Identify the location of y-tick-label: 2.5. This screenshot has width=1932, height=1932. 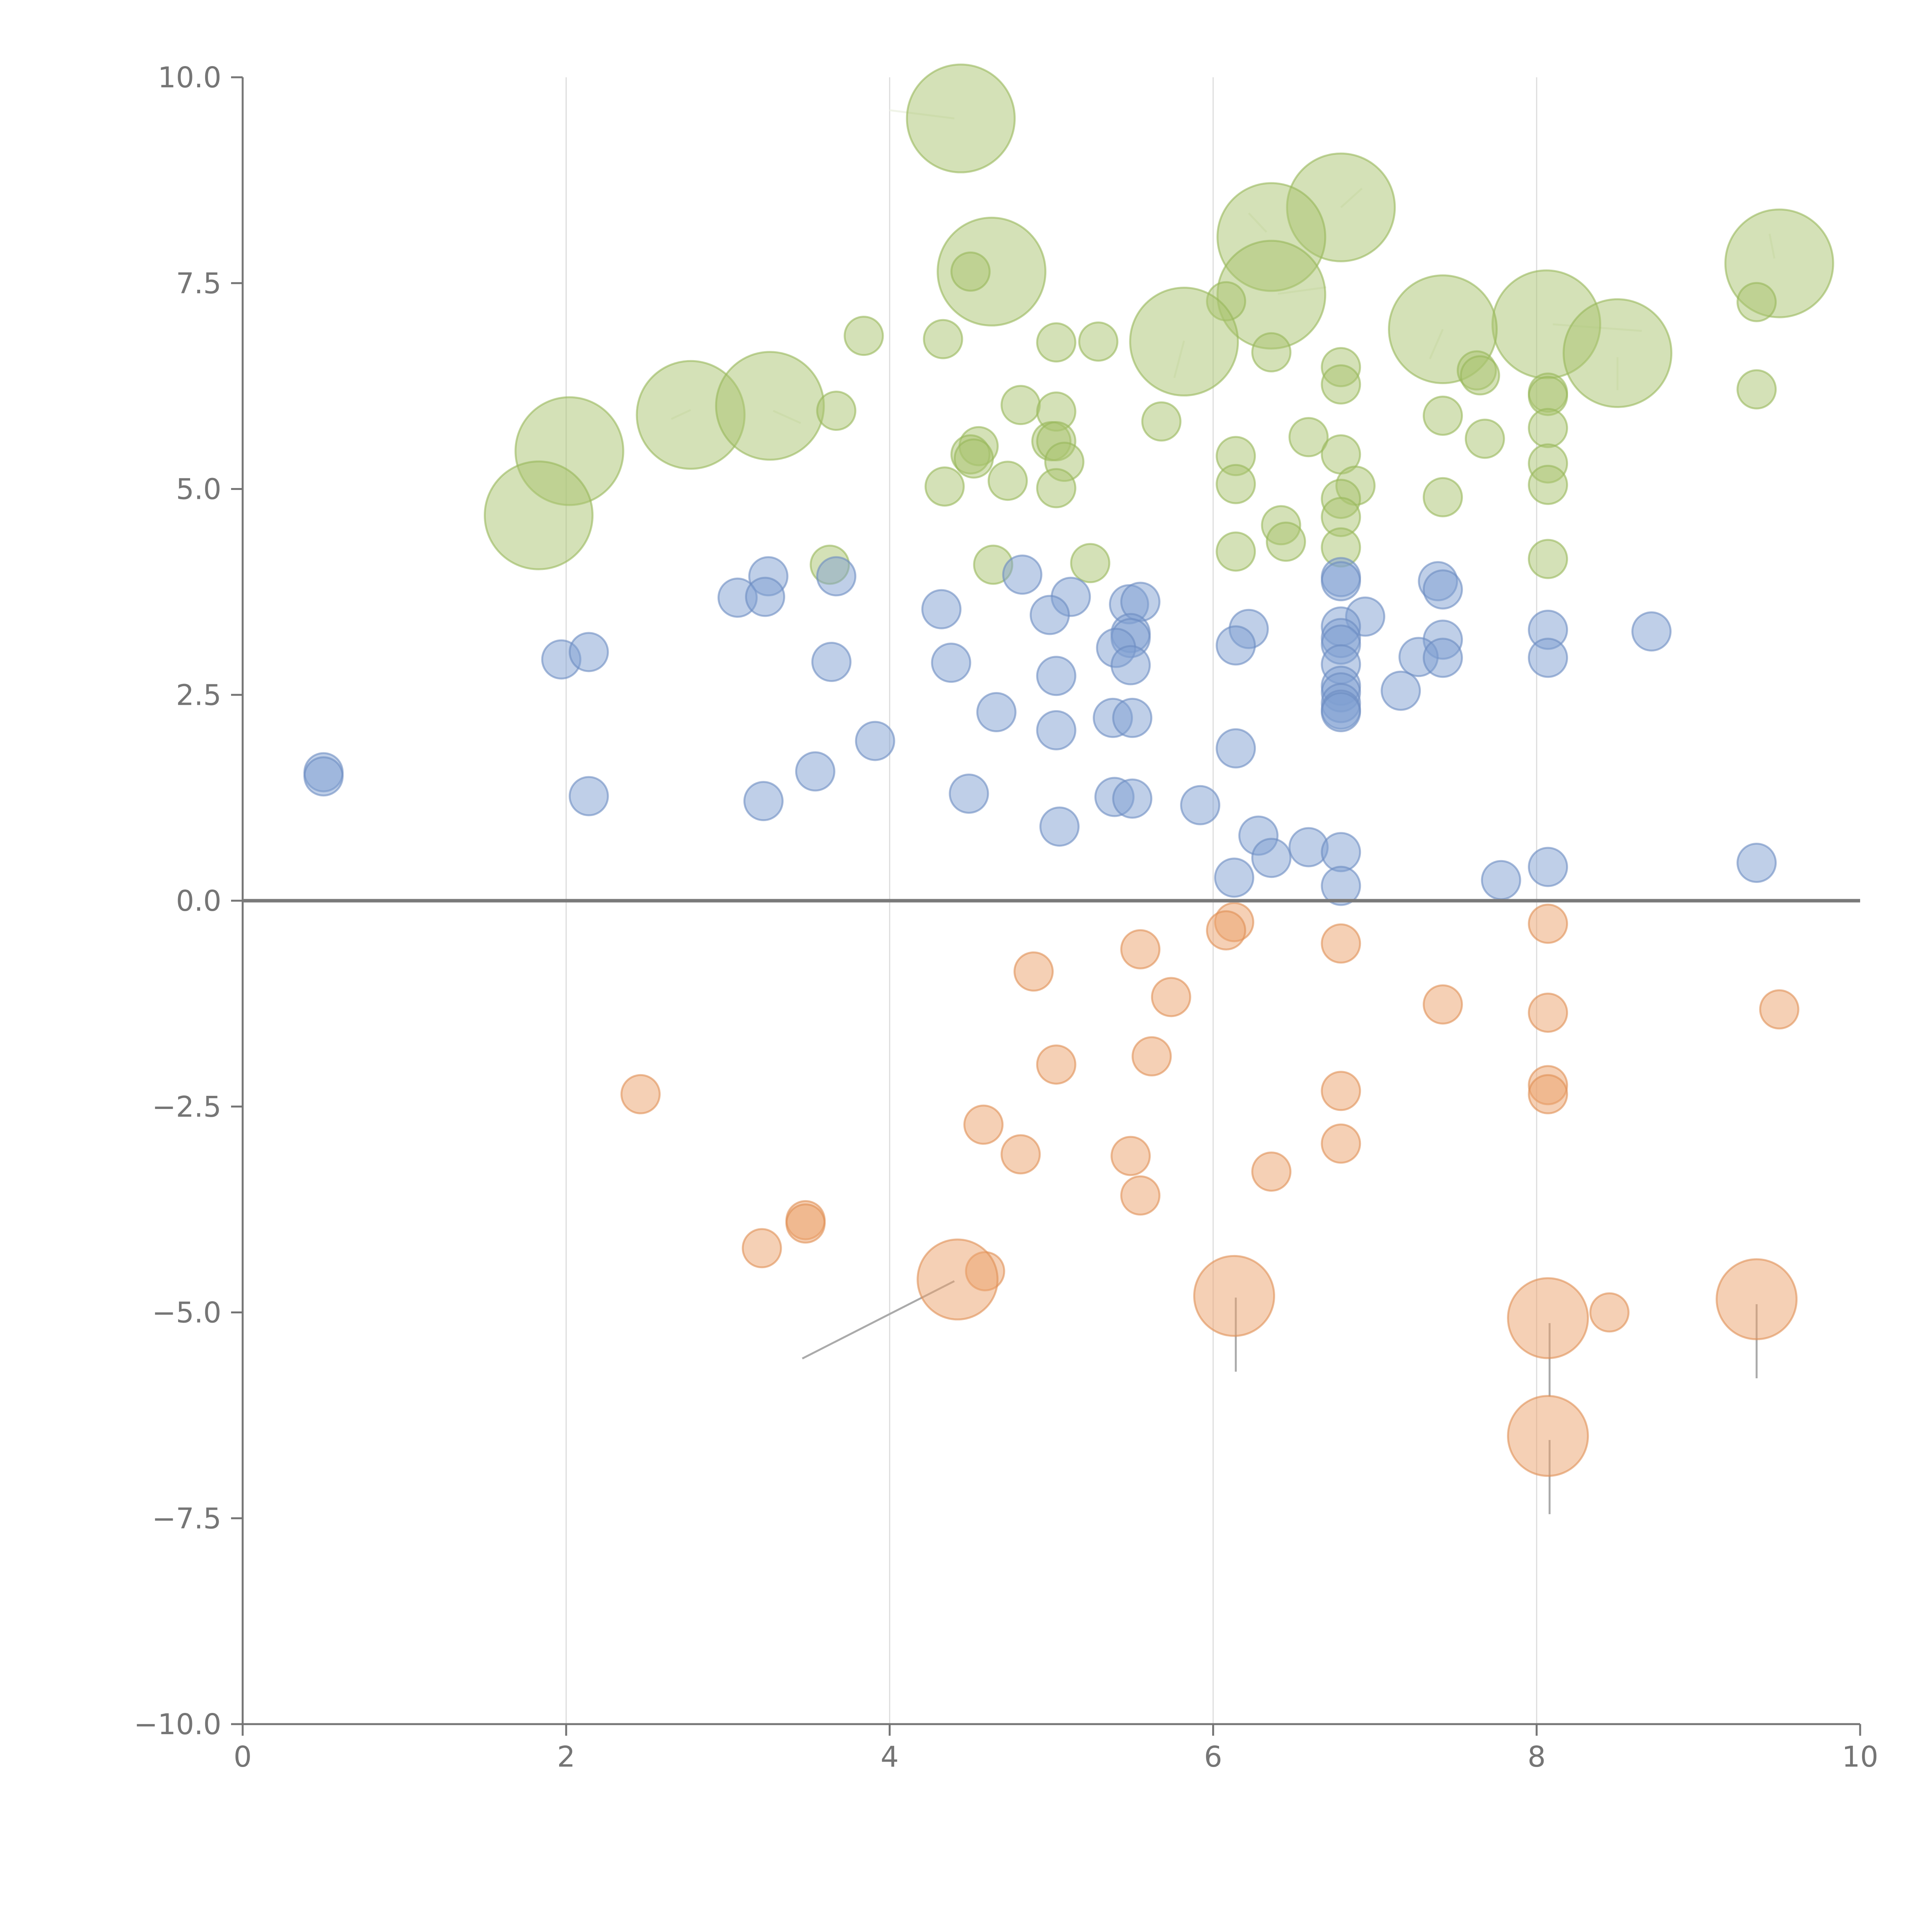
(198, 695).